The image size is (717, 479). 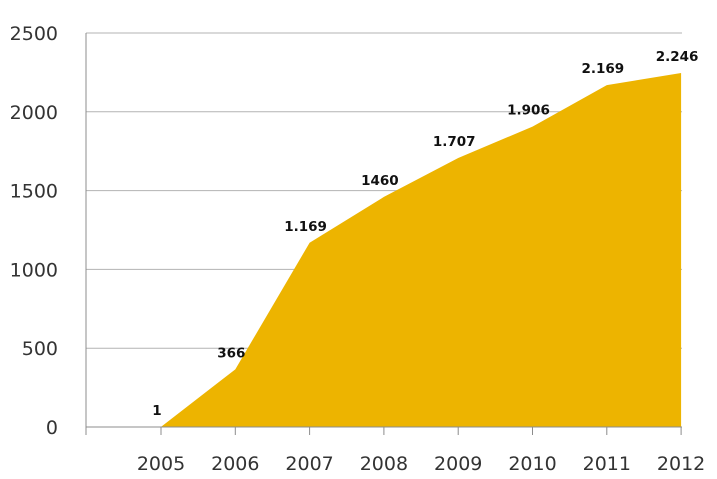 I want to click on data-label-2011: 2.169, so click(x=602, y=69).